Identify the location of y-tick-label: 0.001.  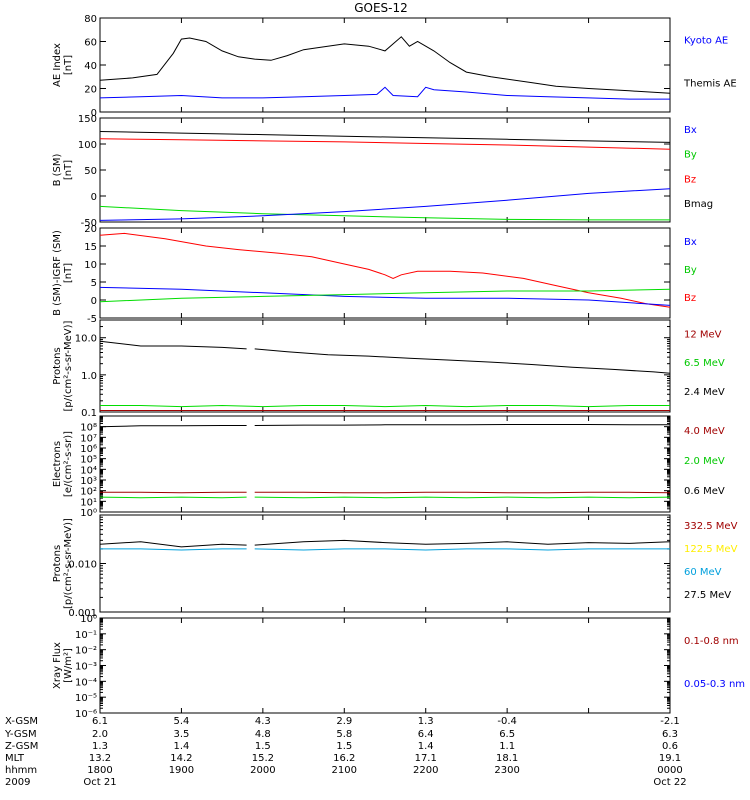
(82, 613).